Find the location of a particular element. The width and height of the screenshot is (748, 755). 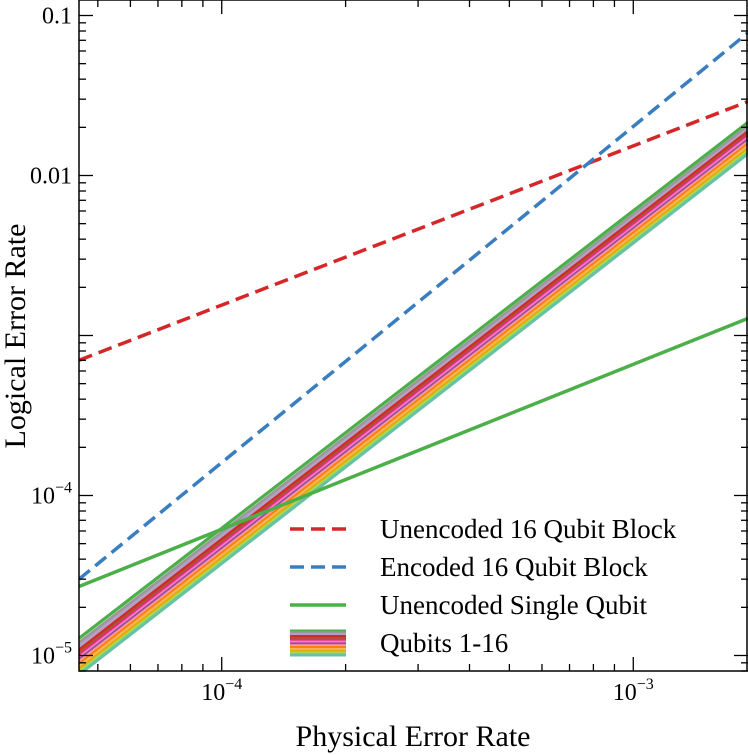

y-tick-label: 10⁻⁵ is located at coordinates (51, 654).